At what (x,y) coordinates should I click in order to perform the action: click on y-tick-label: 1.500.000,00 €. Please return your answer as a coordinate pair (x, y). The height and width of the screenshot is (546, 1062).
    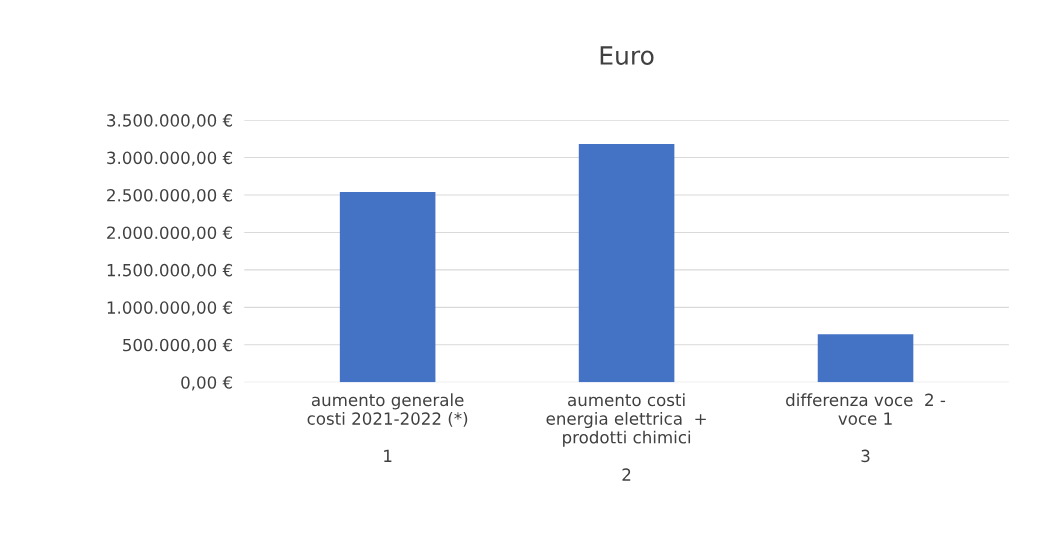
    Looking at the image, I should click on (170, 271).